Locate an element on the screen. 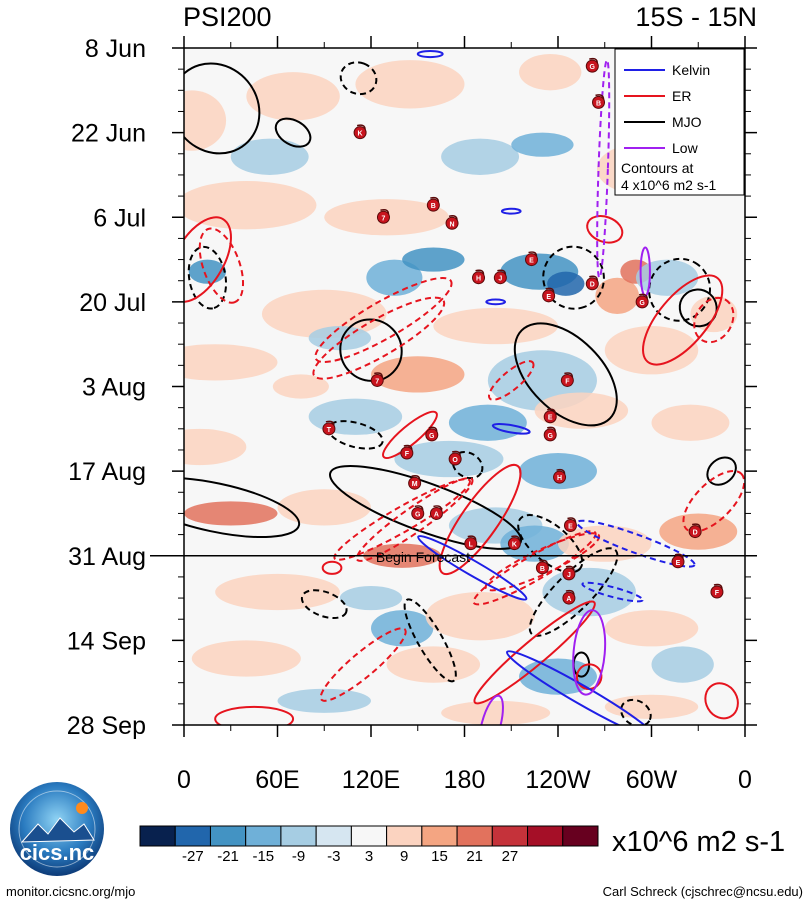  storm-marker: H is located at coordinates (479, 277).